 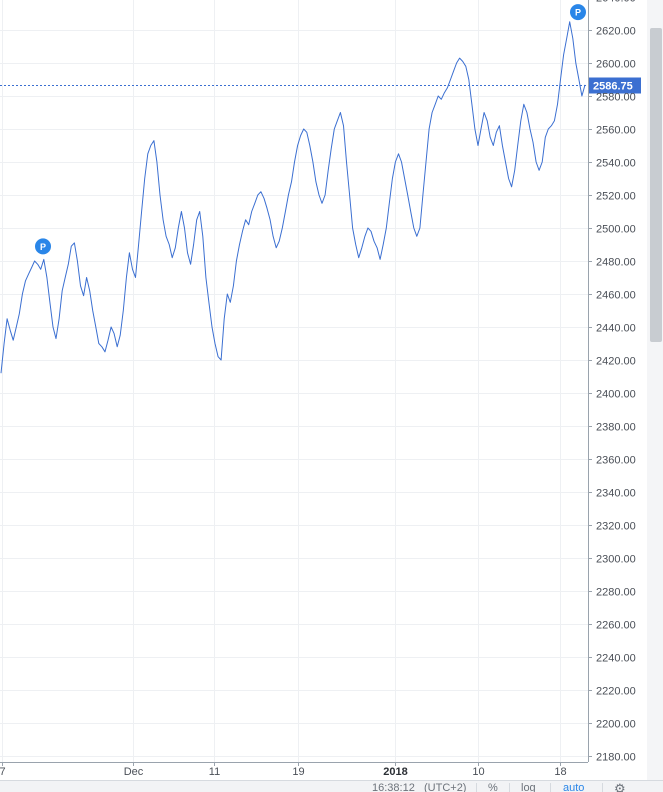 What do you see at coordinates (214, 772) in the screenshot?
I see `x-tick-label: 11` at bounding box center [214, 772].